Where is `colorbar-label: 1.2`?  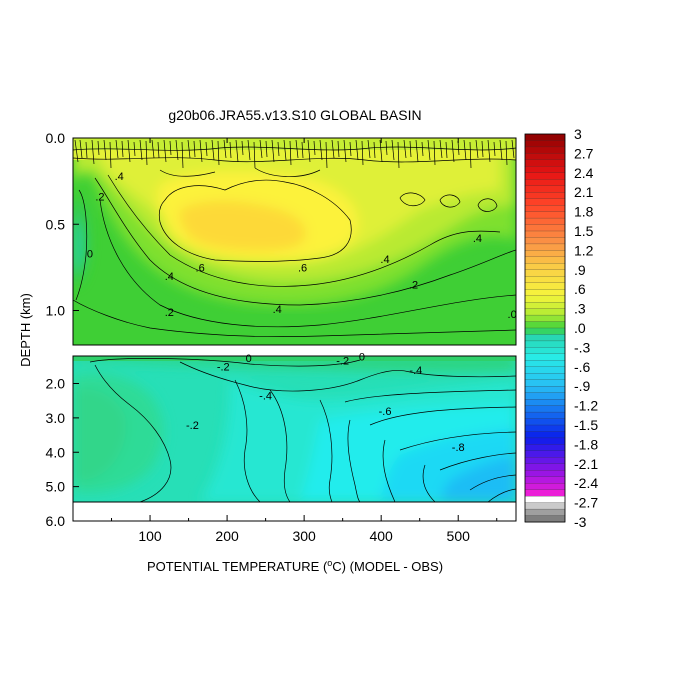
colorbar-label: 1.2 is located at coordinates (584, 250).